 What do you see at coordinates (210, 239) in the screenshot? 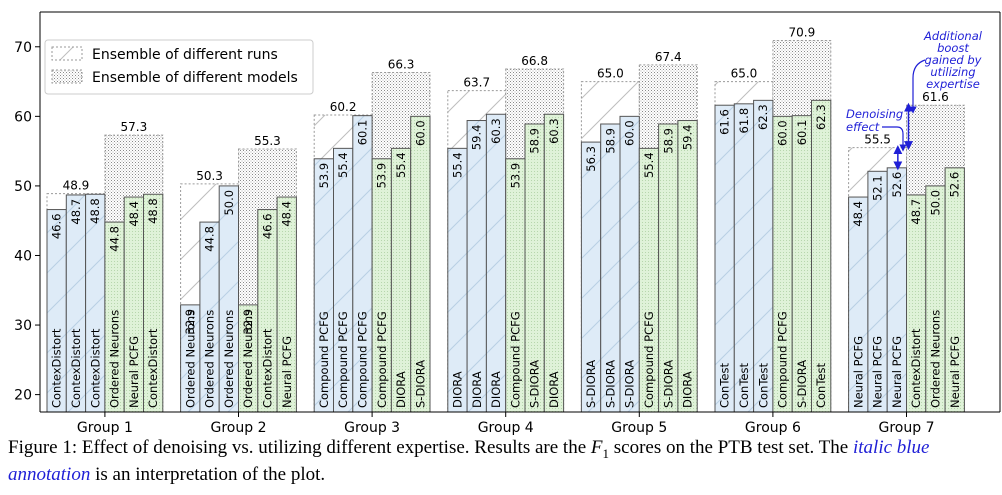
I see `bar-value-label: 44.8` at bounding box center [210, 239].